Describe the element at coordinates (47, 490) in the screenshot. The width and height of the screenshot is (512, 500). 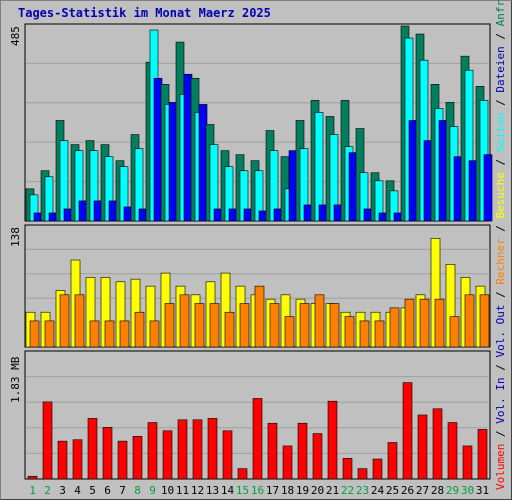
I see `x-tick-label-2: 2` at that location.